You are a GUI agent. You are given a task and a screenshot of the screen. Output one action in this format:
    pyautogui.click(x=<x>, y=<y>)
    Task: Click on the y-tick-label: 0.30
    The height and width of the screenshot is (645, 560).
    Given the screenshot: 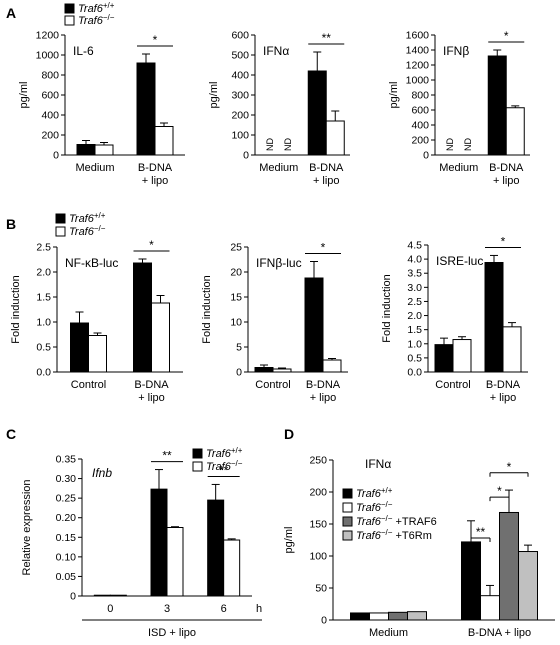 What is the action you would take?
    pyautogui.click(x=66, y=479)
    